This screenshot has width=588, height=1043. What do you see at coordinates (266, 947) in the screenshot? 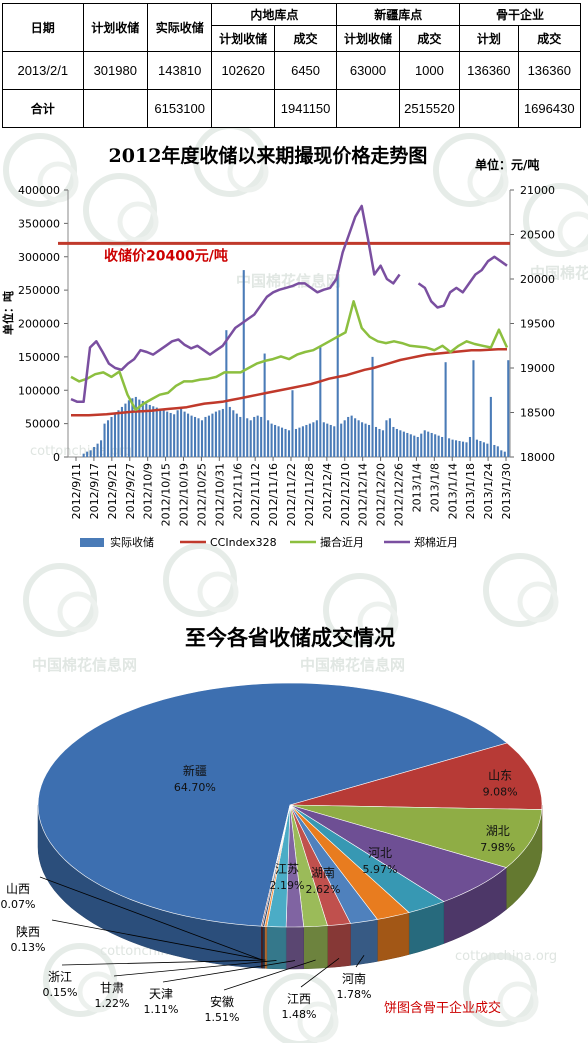
I see `pie-side-浙江` at bounding box center [266, 947].